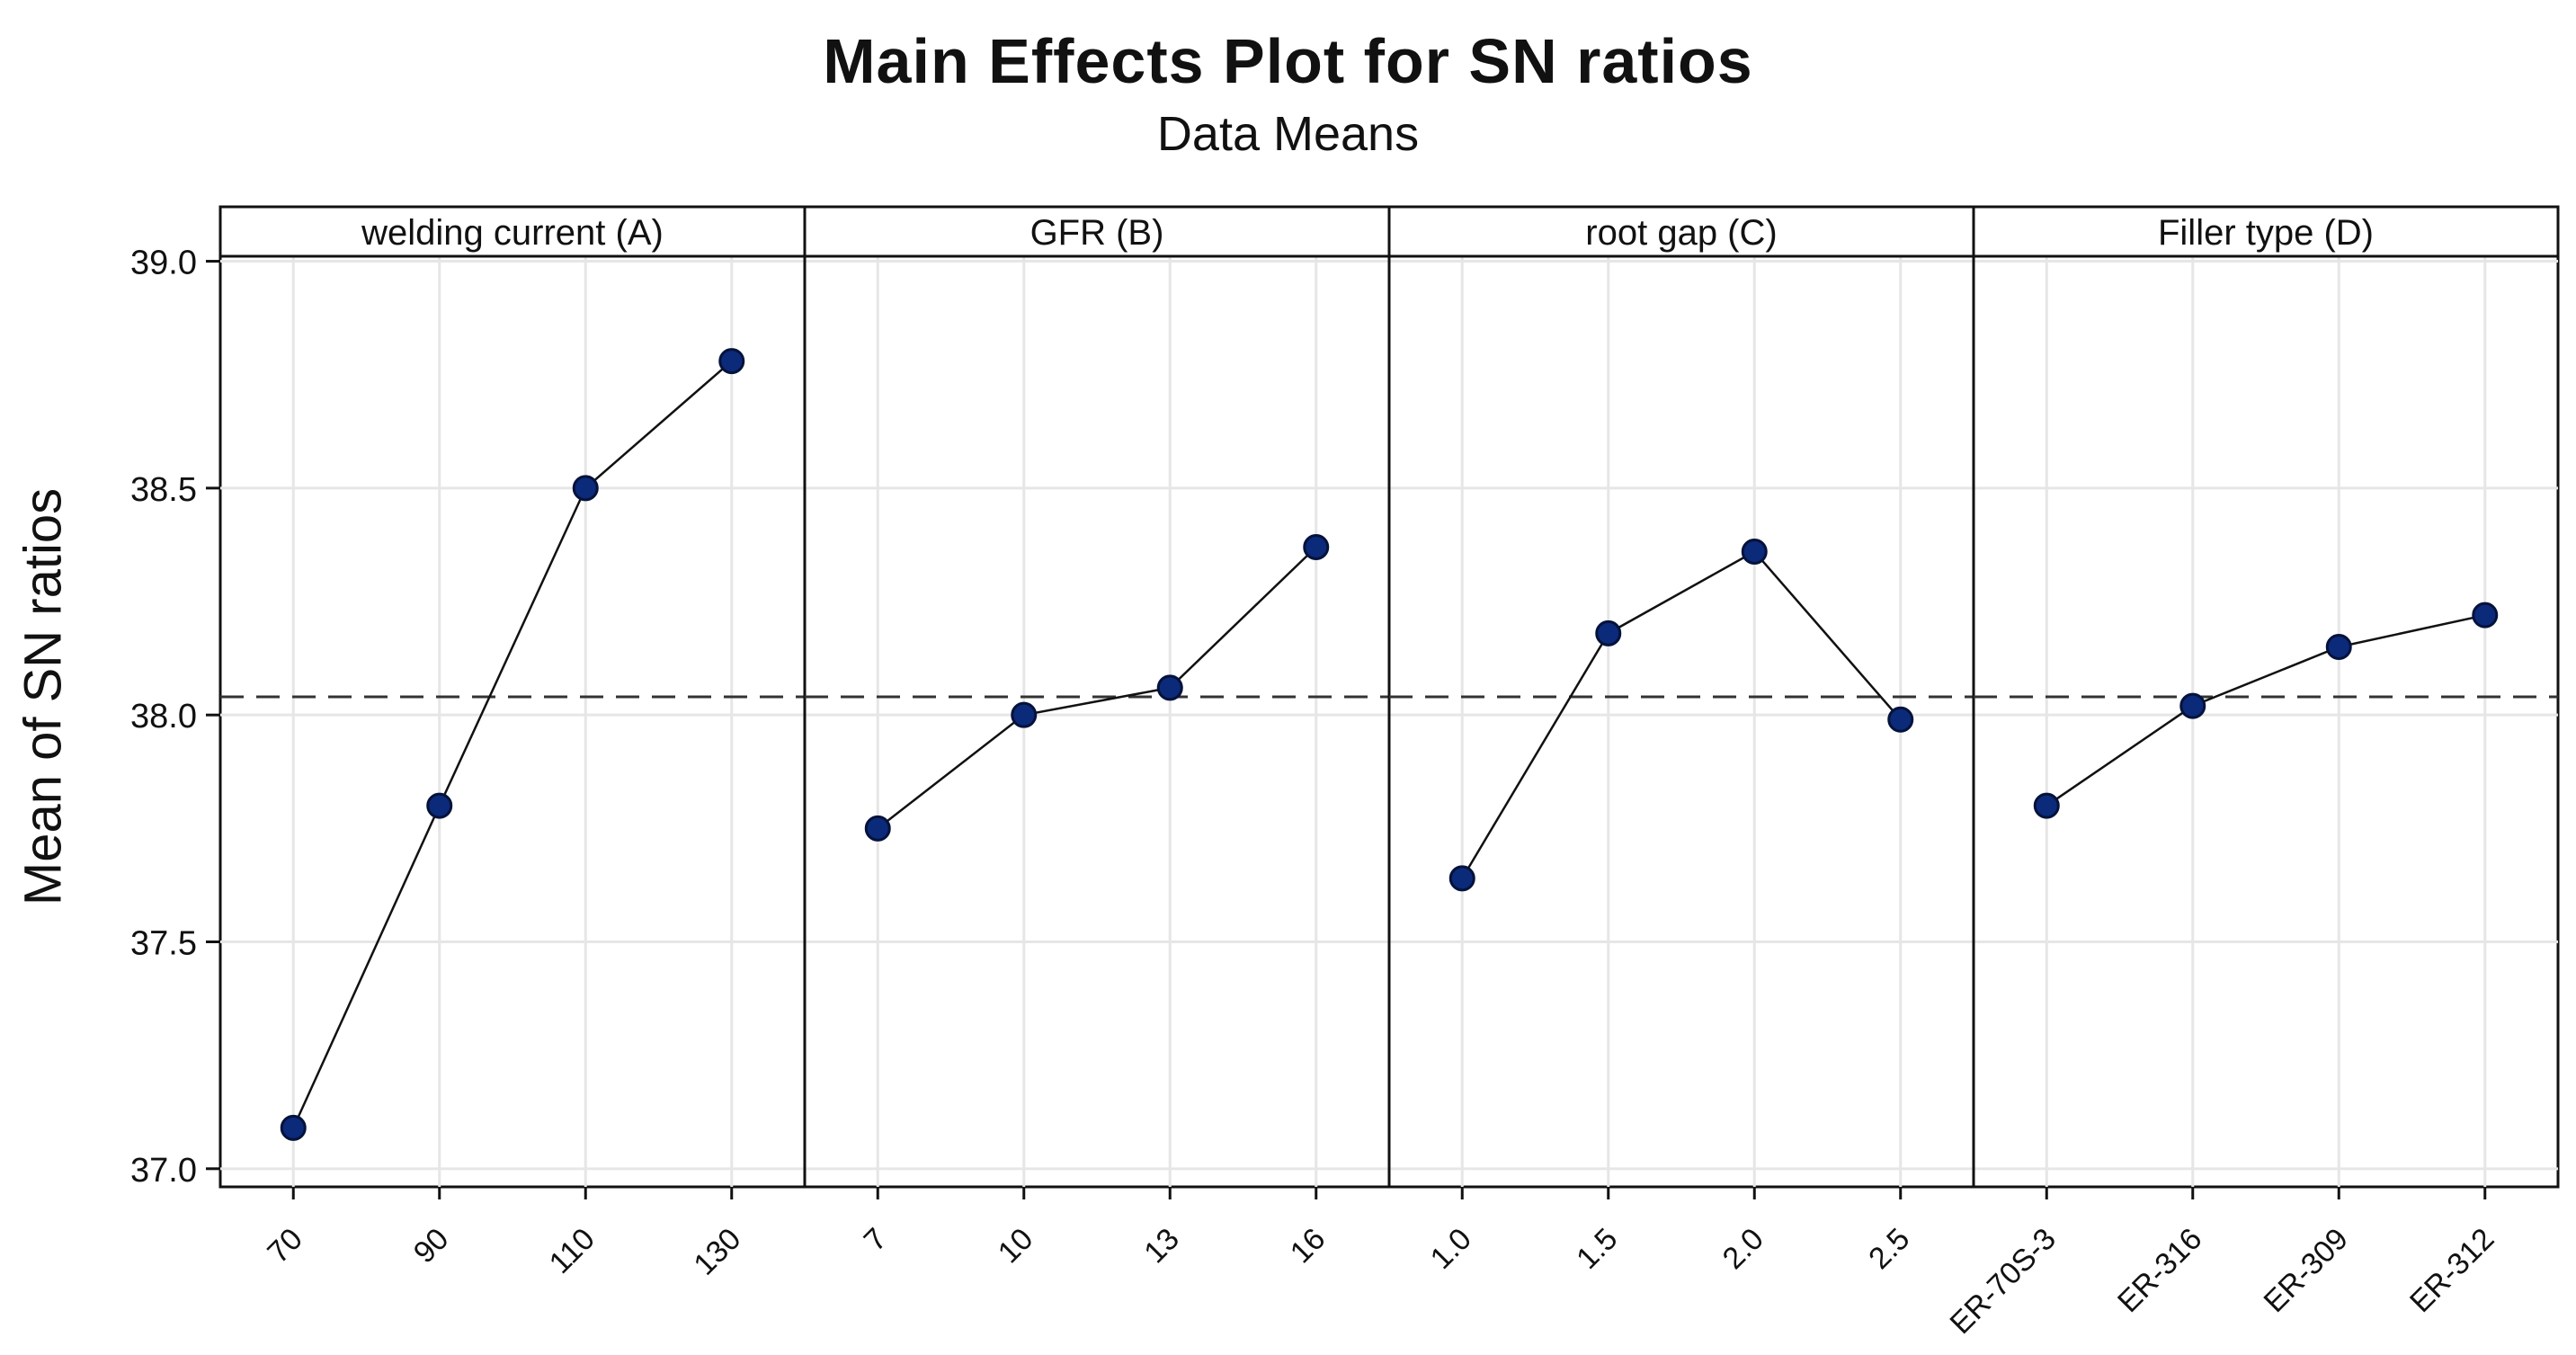 The image size is (2576, 1355). I want to click on panel-title: GFR (B), so click(1097, 233).